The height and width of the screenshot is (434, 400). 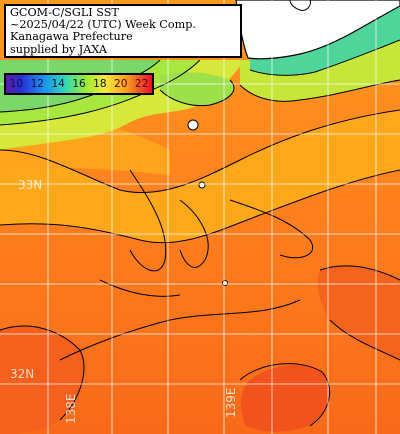 What do you see at coordinates (103, 25) in the screenshot?
I see `title-line-2: ~2025/04/22 (UTC) Week Comp.` at bounding box center [103, 25].